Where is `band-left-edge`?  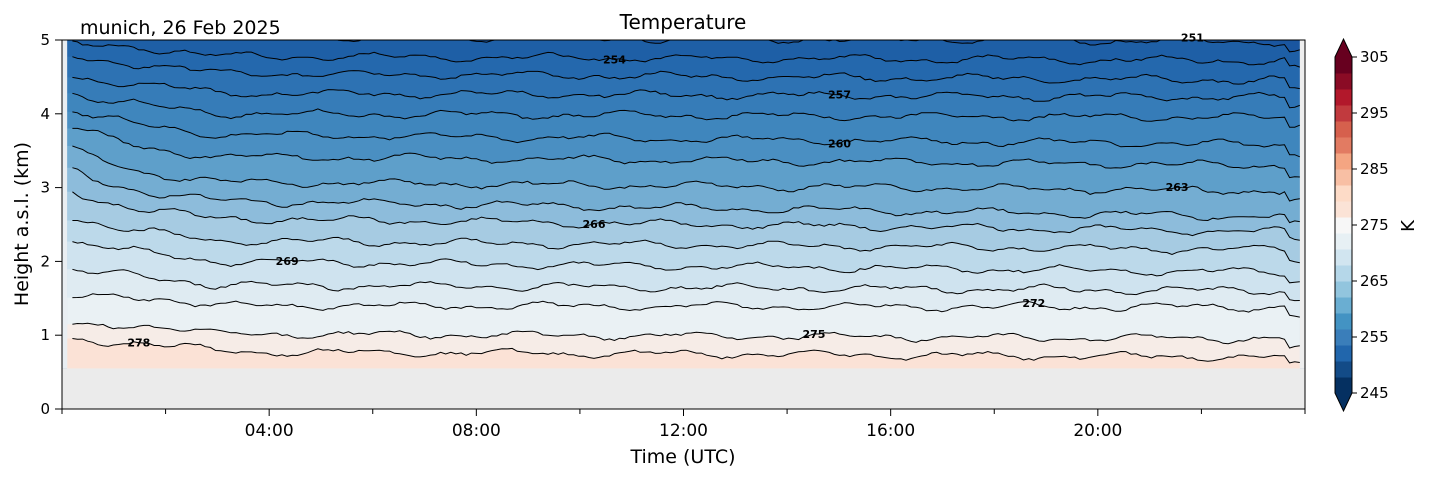 band-left-edge is located at coordinates (65, 204).